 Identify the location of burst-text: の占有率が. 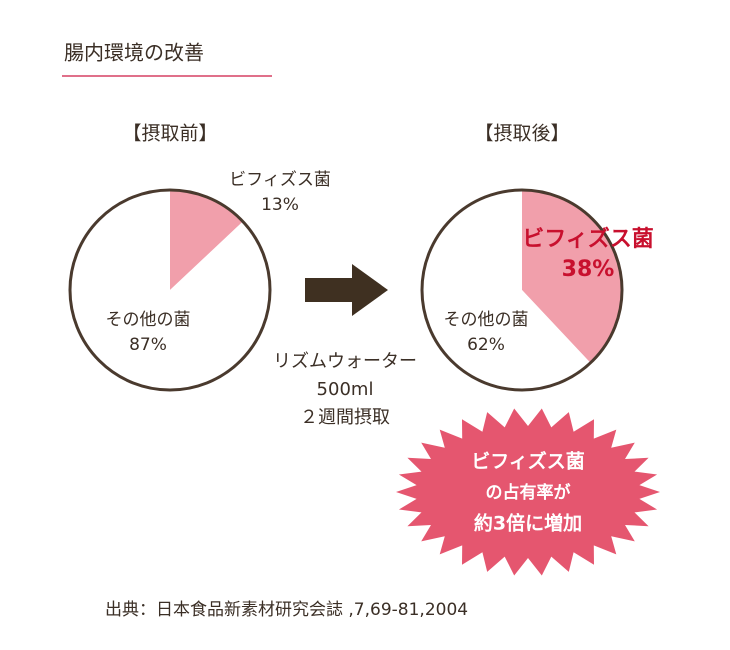
(528, 492).